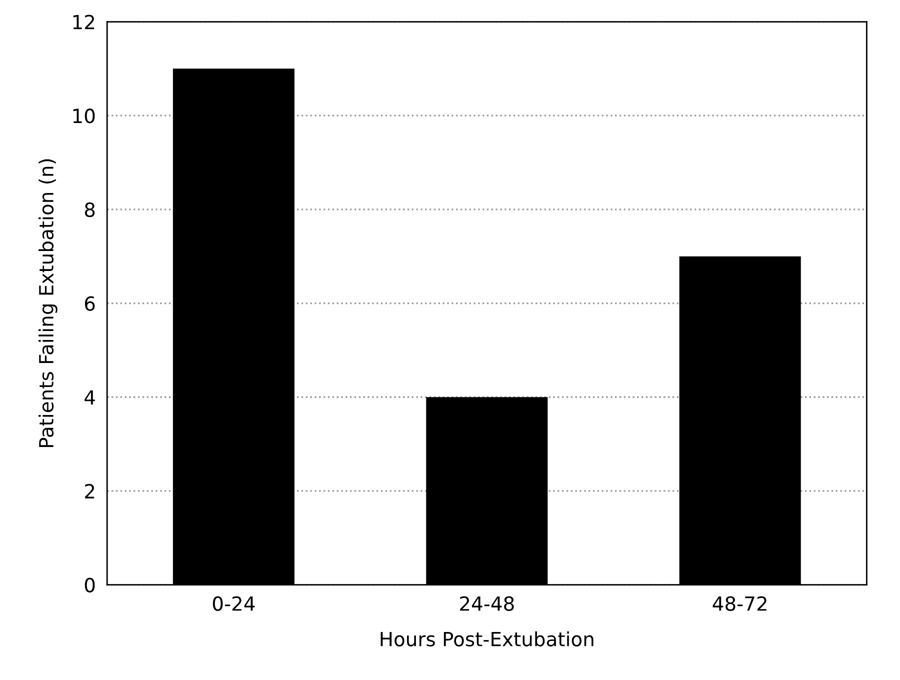 The image size is (900, 680). I want to click on y-tick-label: 12, so click(83, 22).